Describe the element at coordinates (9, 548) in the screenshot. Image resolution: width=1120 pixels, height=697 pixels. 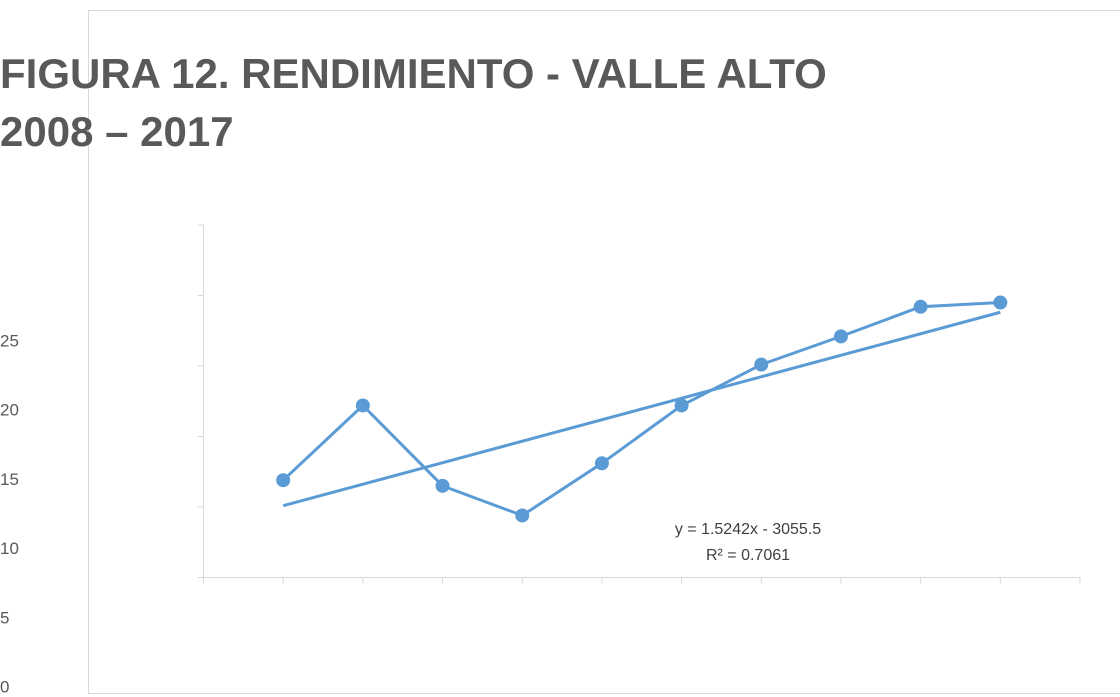
I see `y-tick-label: 10` at that location.